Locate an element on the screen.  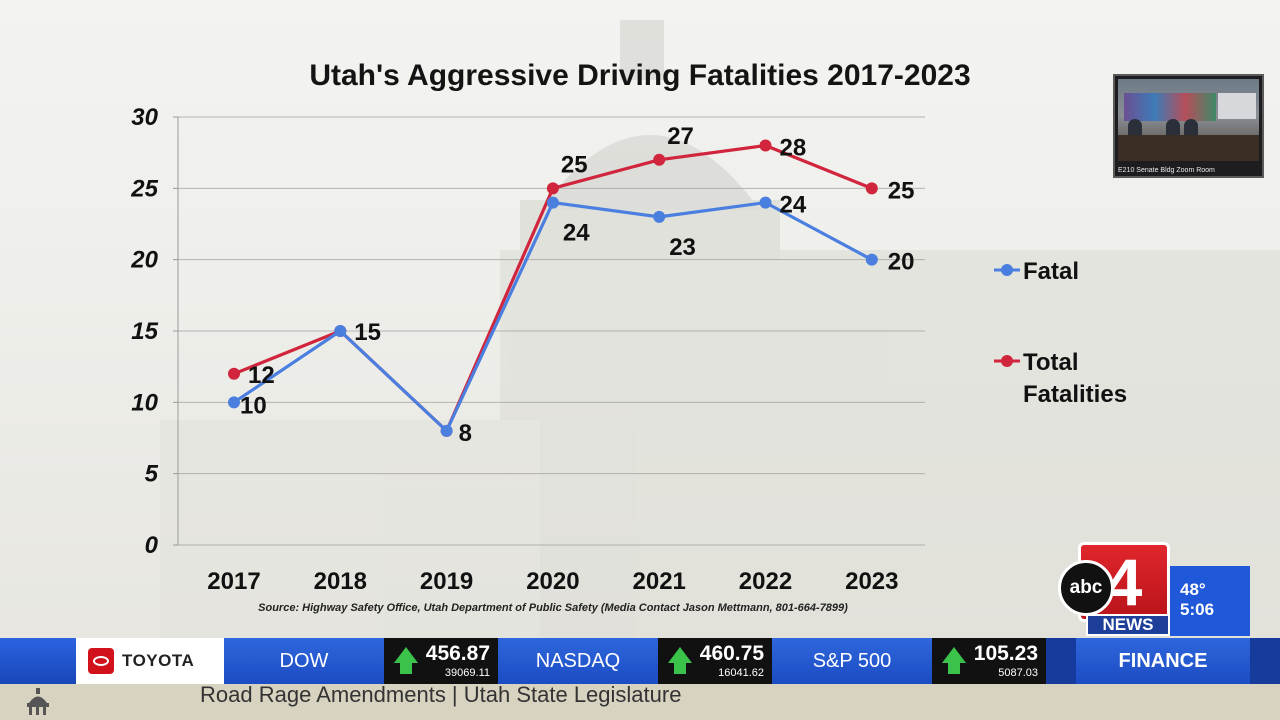
clock-time: 5:06 is located at coordinates (1197, 609).